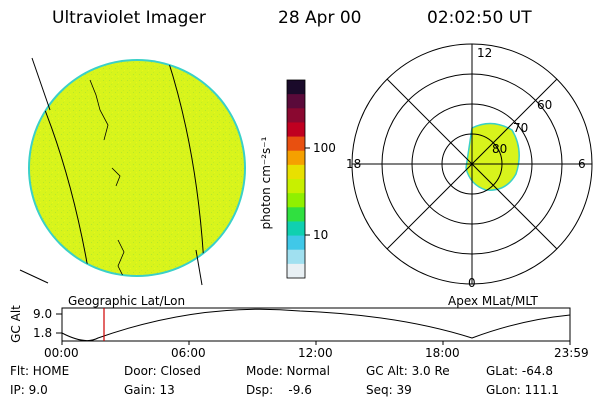 The image size is (600, 400). Describe the element at coordinates (389, 390) in the screenshot. I see `sequence-number: Seq: 39` at that location.